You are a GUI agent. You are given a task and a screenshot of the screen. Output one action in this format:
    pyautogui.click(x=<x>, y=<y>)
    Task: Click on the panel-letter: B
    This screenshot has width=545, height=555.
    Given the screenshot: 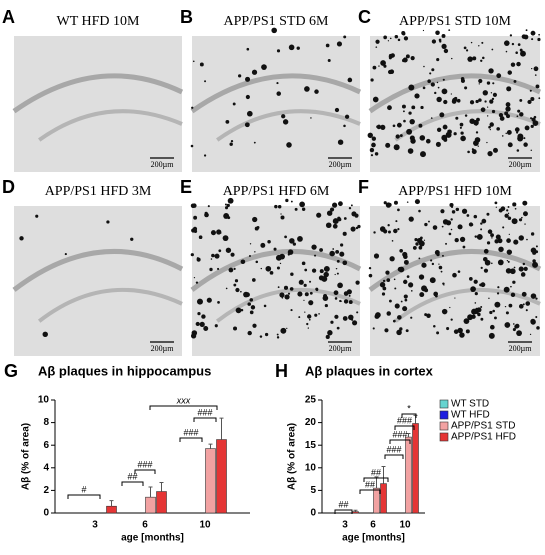 What is the action you would take?
    pyautogui.click(x=186, y=17)
    